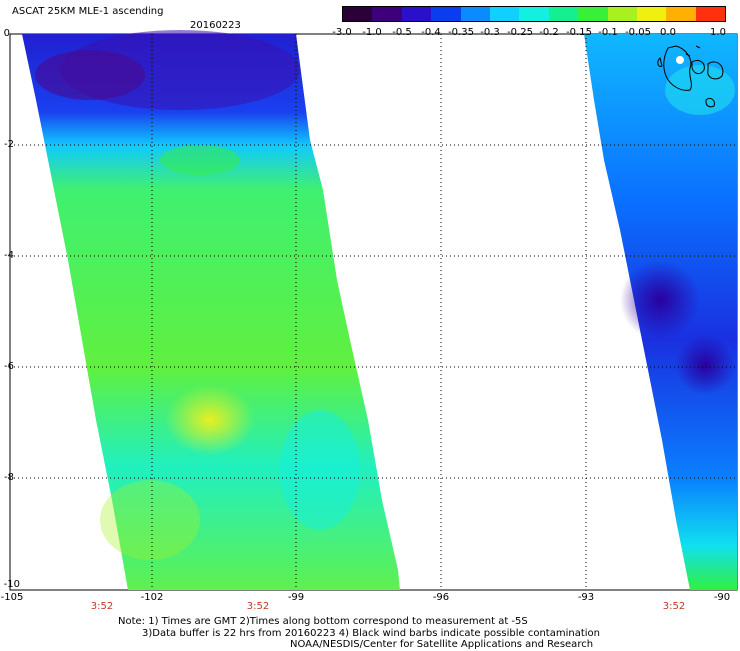 This screenshot has width=740, height=651. Describe the element at coordinates (608, 32) in the screenshot. I see `colorbar-tick: -0.1` at that location.